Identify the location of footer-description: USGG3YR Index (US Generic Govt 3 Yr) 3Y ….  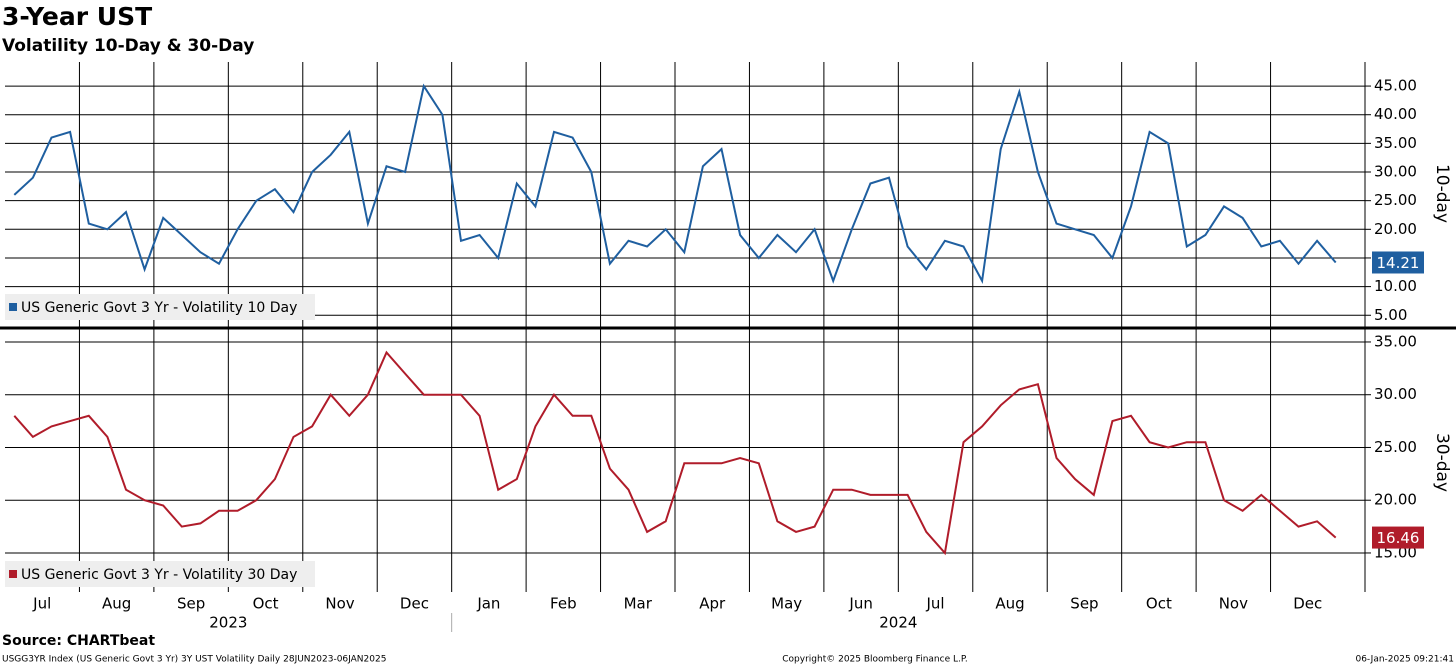
(194, 660).